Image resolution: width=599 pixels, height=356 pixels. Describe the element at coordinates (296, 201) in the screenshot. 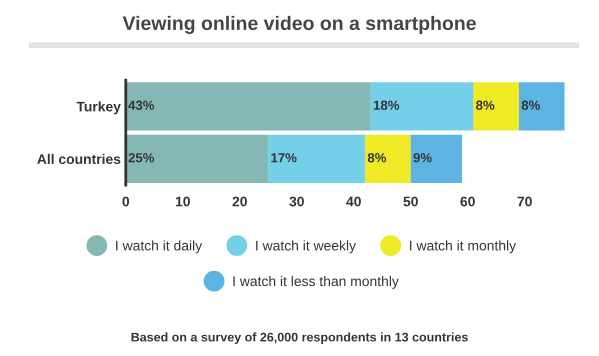

I see `x-tick-label: 30` at that location.